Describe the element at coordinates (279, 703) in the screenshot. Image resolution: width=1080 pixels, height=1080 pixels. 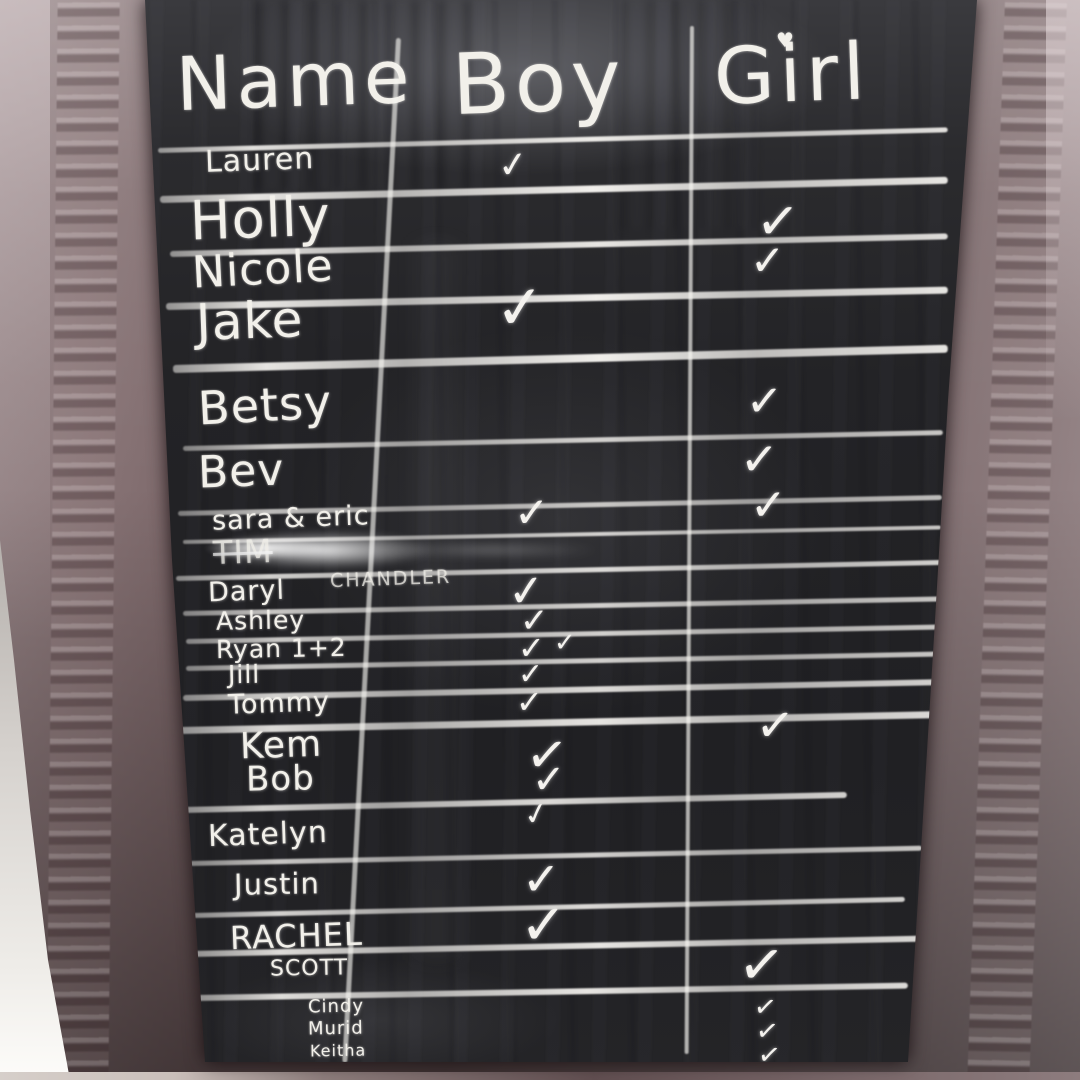
I see `row-name: Tommy` at that location.